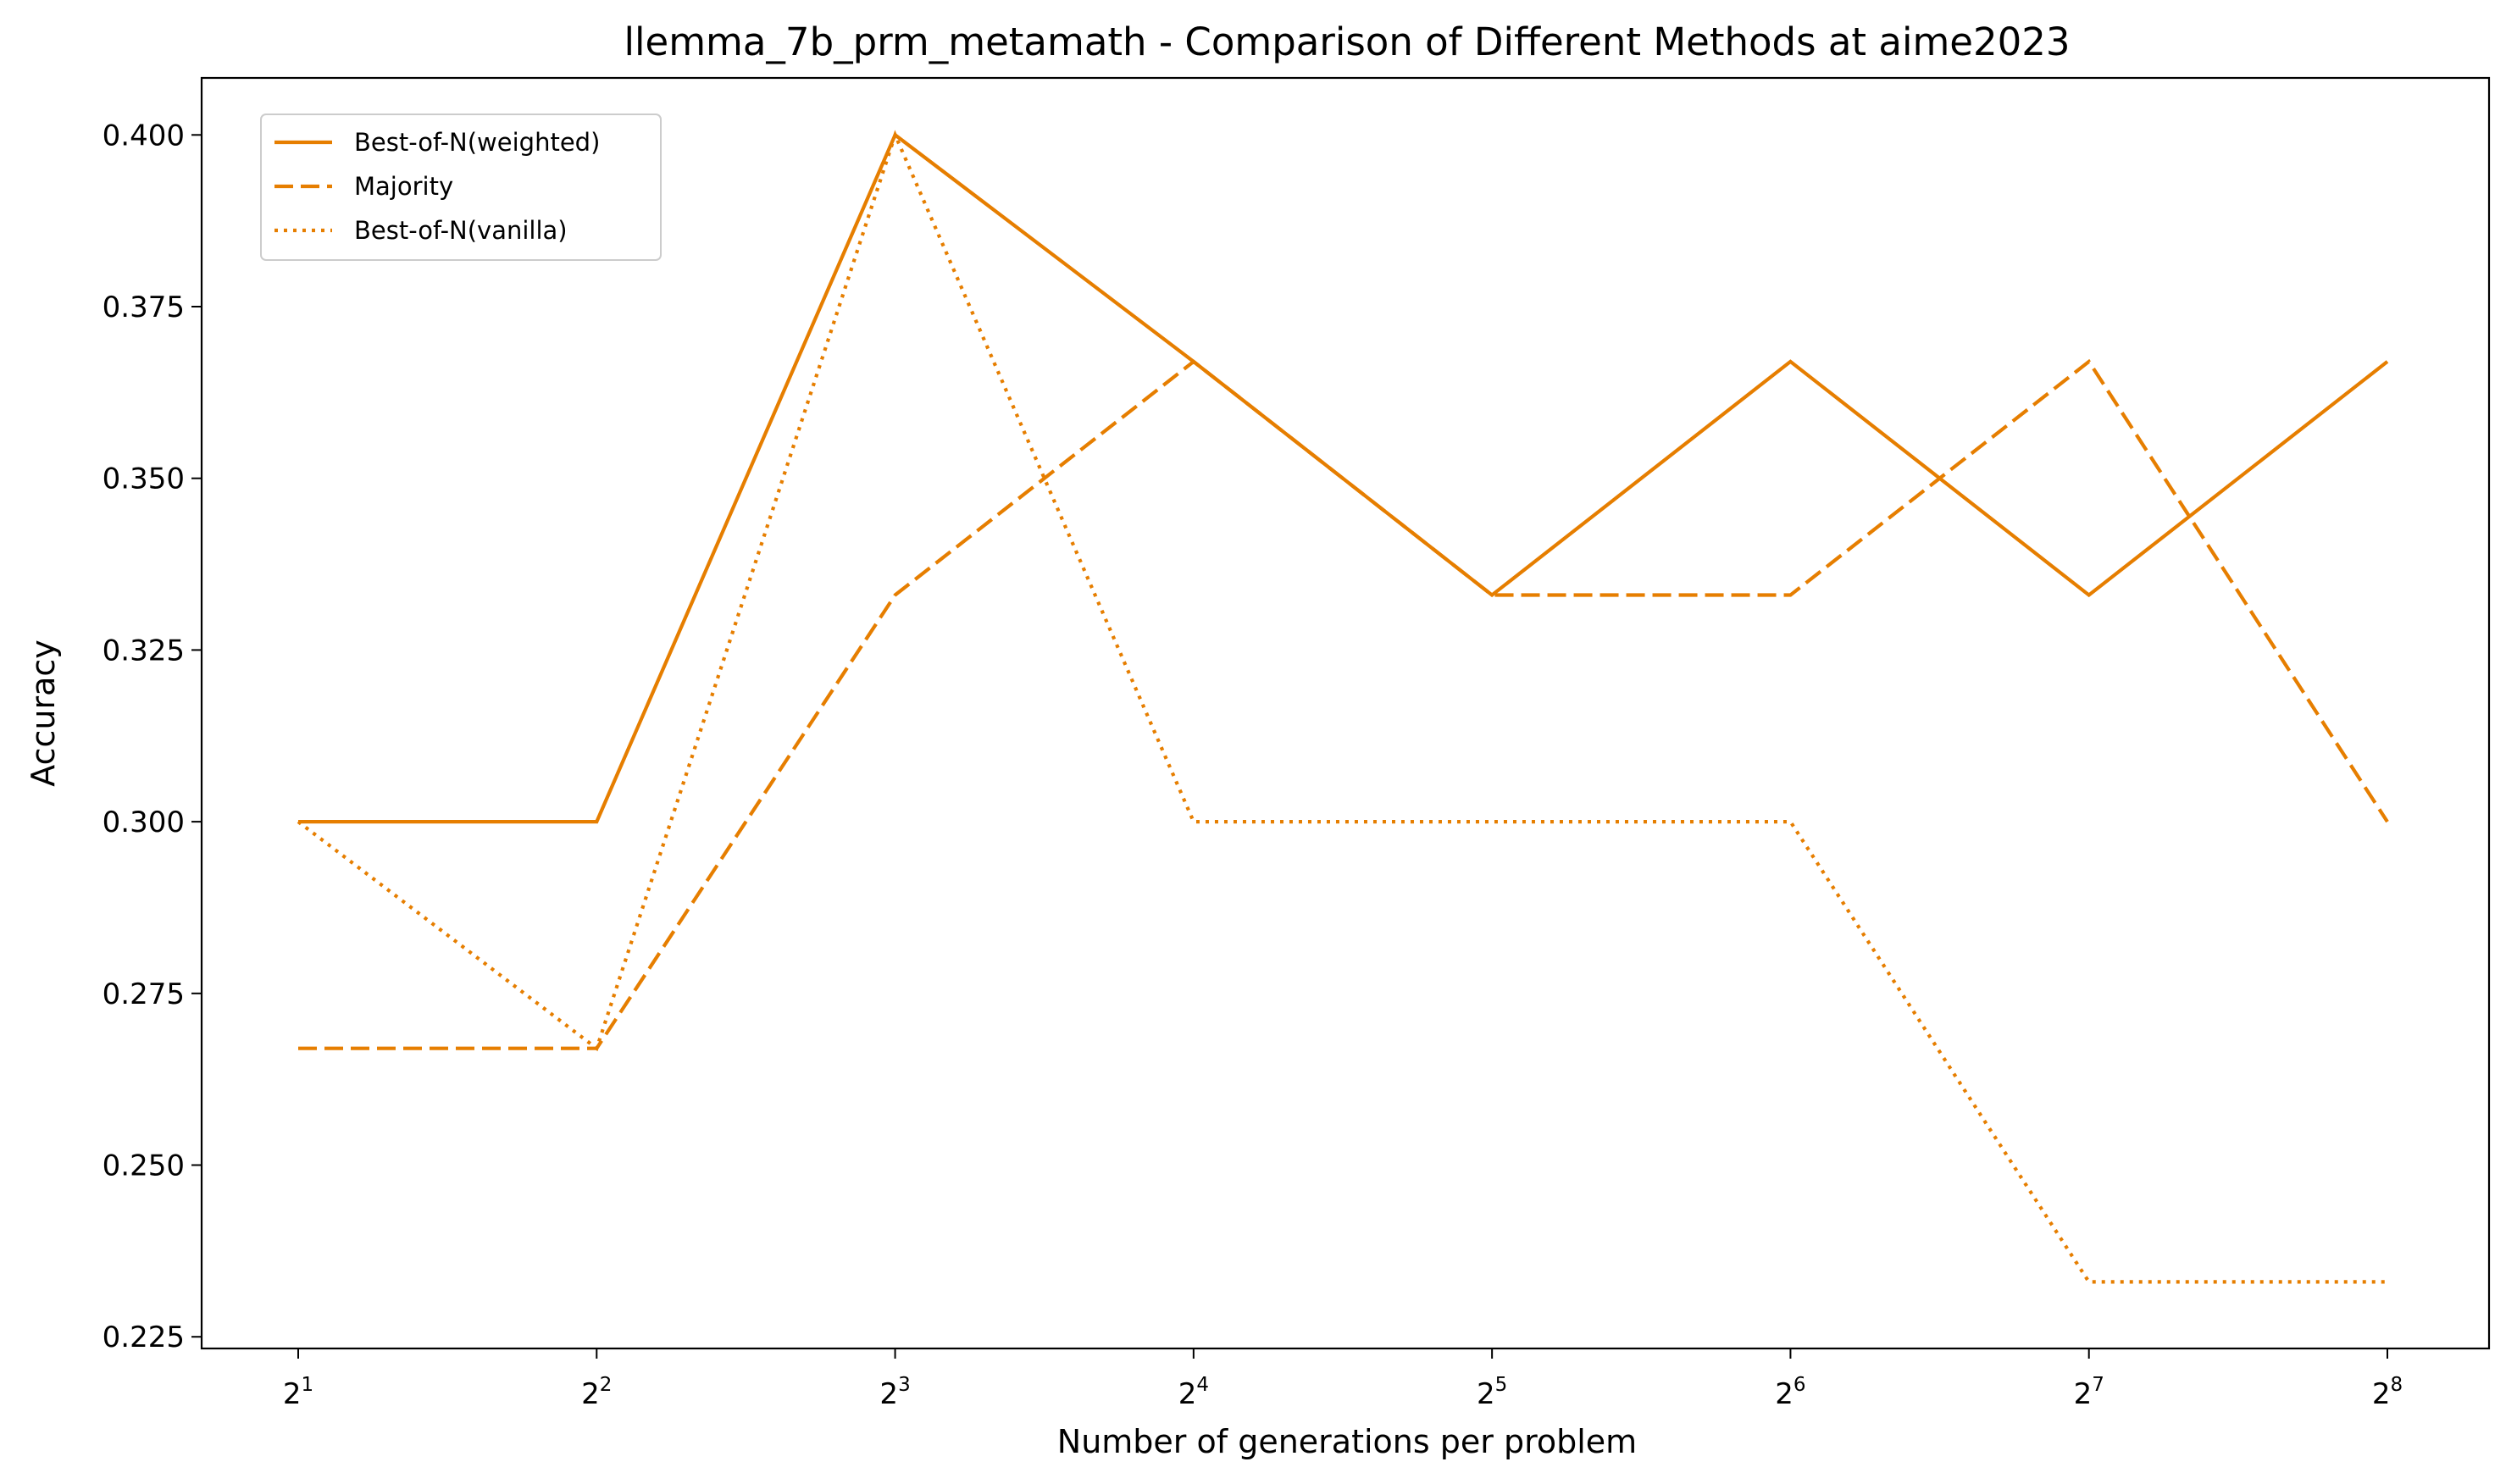  What do you see at coordinates (1343, 1379) in the screenshot?
I see `x-axis: 21 22 23 24 25 26 27 28` at bounding box center [1343, 1379].